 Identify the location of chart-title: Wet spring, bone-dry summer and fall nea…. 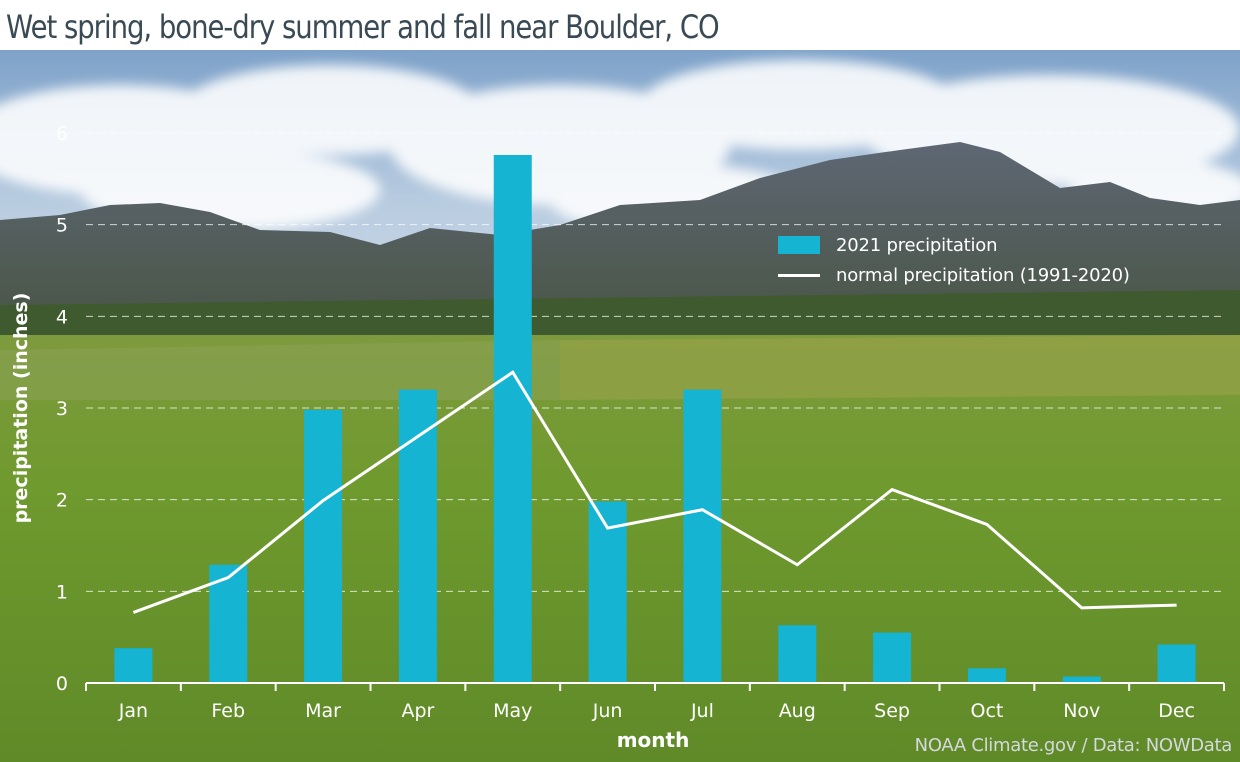
(363, 27).